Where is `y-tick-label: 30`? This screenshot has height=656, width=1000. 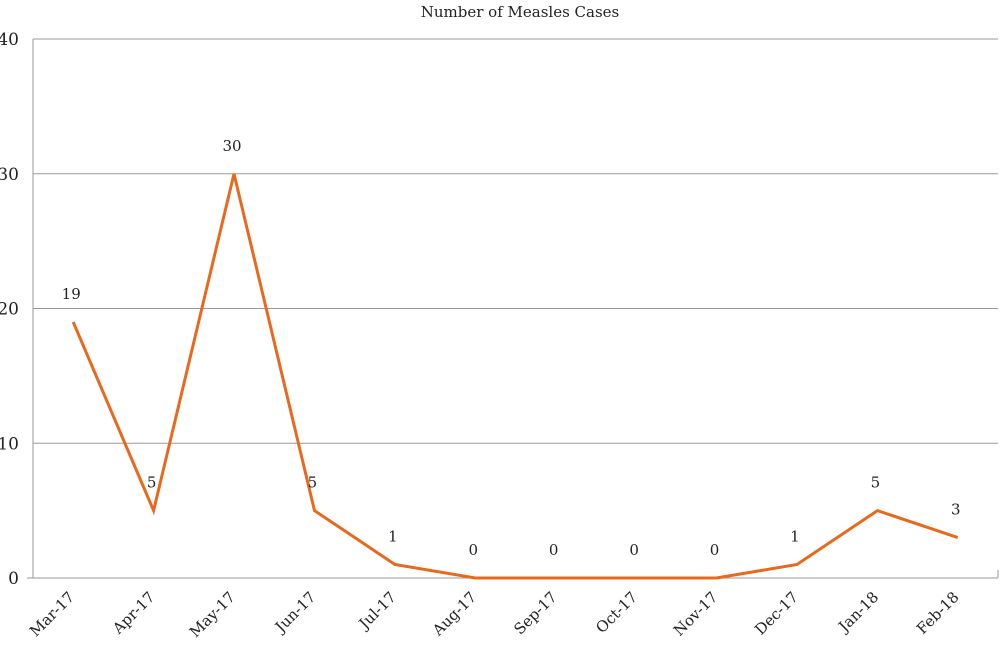 y-tick-label: 30 is located at coordinates (9, 175).